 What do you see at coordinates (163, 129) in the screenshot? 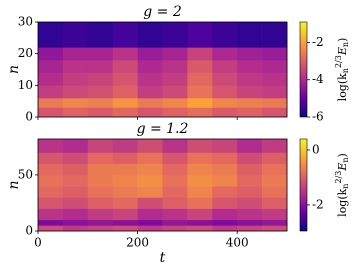
I see `panel-title: g = 1.2` at bounding box center [163, 129].